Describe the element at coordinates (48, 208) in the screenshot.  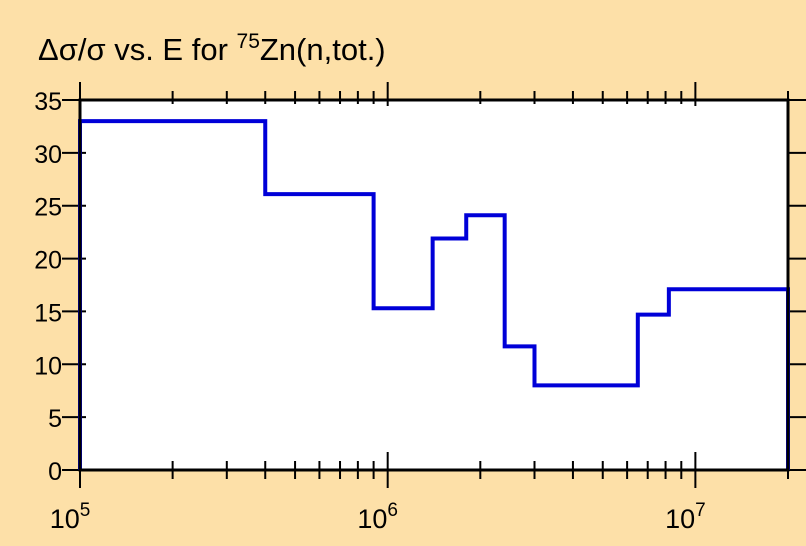
I see `y-tick-label: 25` at that location.